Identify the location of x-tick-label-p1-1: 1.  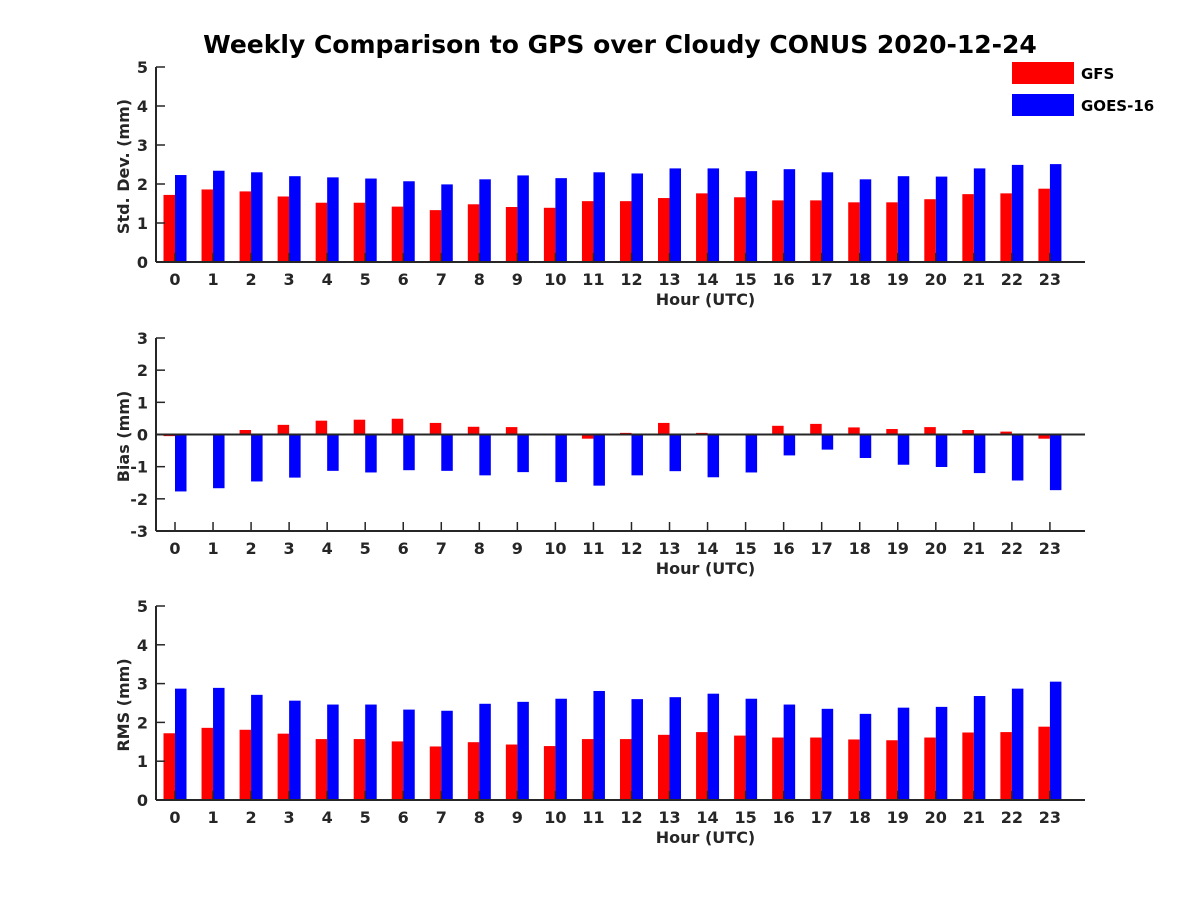
(212, 279).